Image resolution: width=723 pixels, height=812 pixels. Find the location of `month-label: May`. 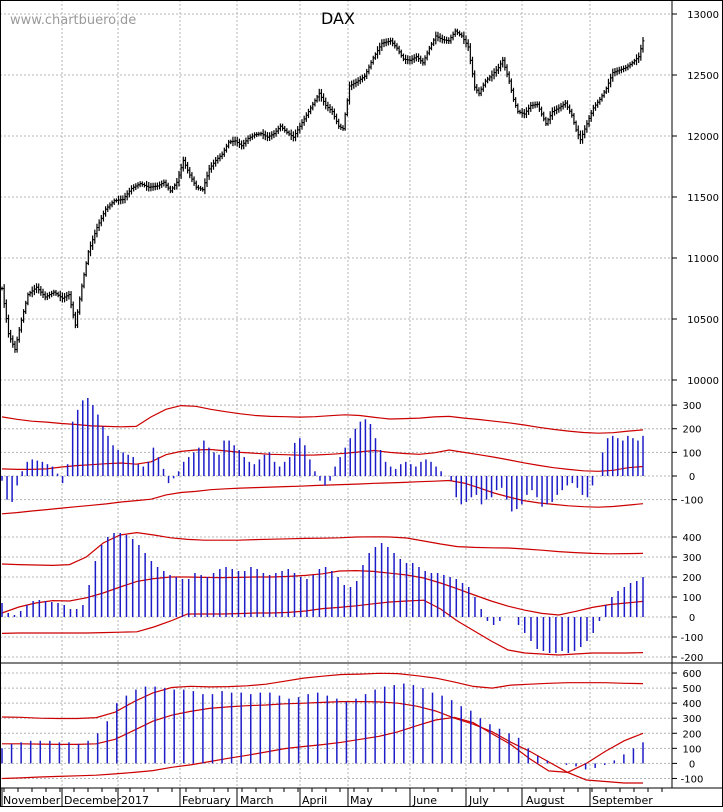

month-label: May is located at coordinates (361, 800).